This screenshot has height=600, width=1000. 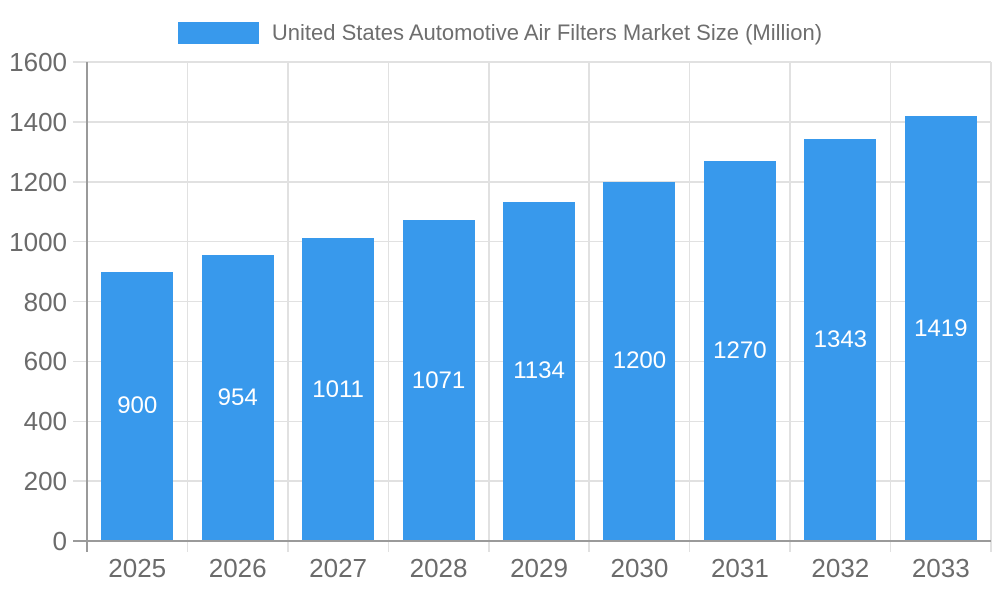 I want to click on bar-value-label: 900, so click(x=137, y=406).